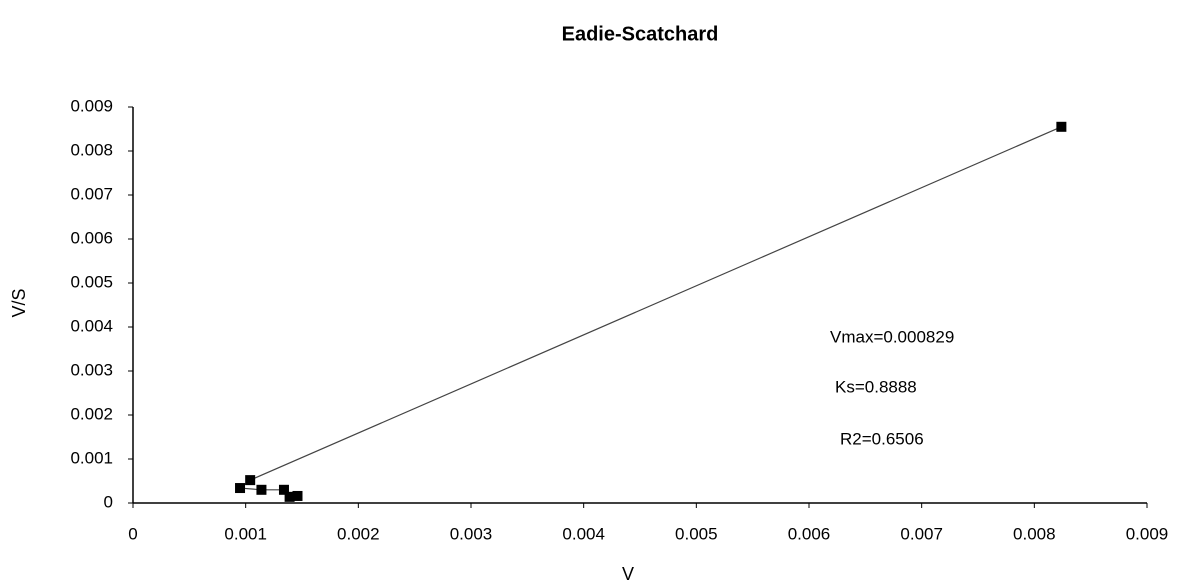  What do you see at coordinates (882, 438) in the screenshot?
I see `annotation: R2=0.6506` at bounding box center [882, 438].